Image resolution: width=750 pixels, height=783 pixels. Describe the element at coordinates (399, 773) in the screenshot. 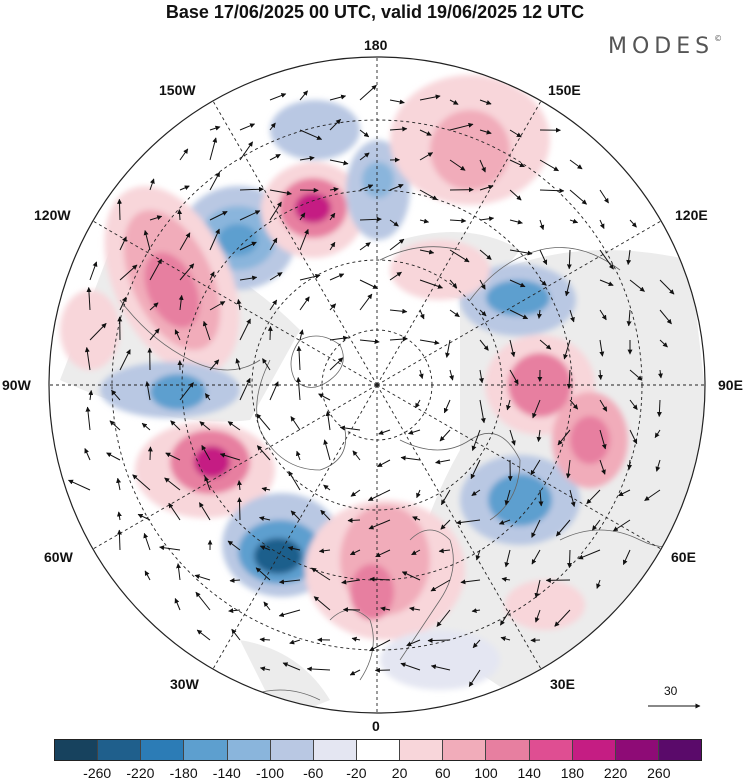

I see `colorbar-tick-label: 20` at that location.